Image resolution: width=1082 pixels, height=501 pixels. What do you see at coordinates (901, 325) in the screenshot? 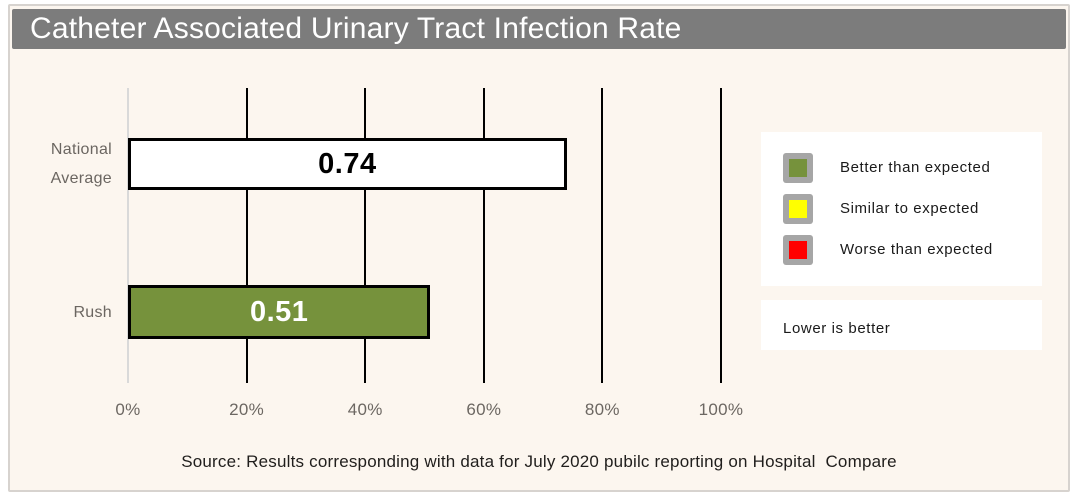
I see `note-box: Lower is better` at bounding box center [901, 325].